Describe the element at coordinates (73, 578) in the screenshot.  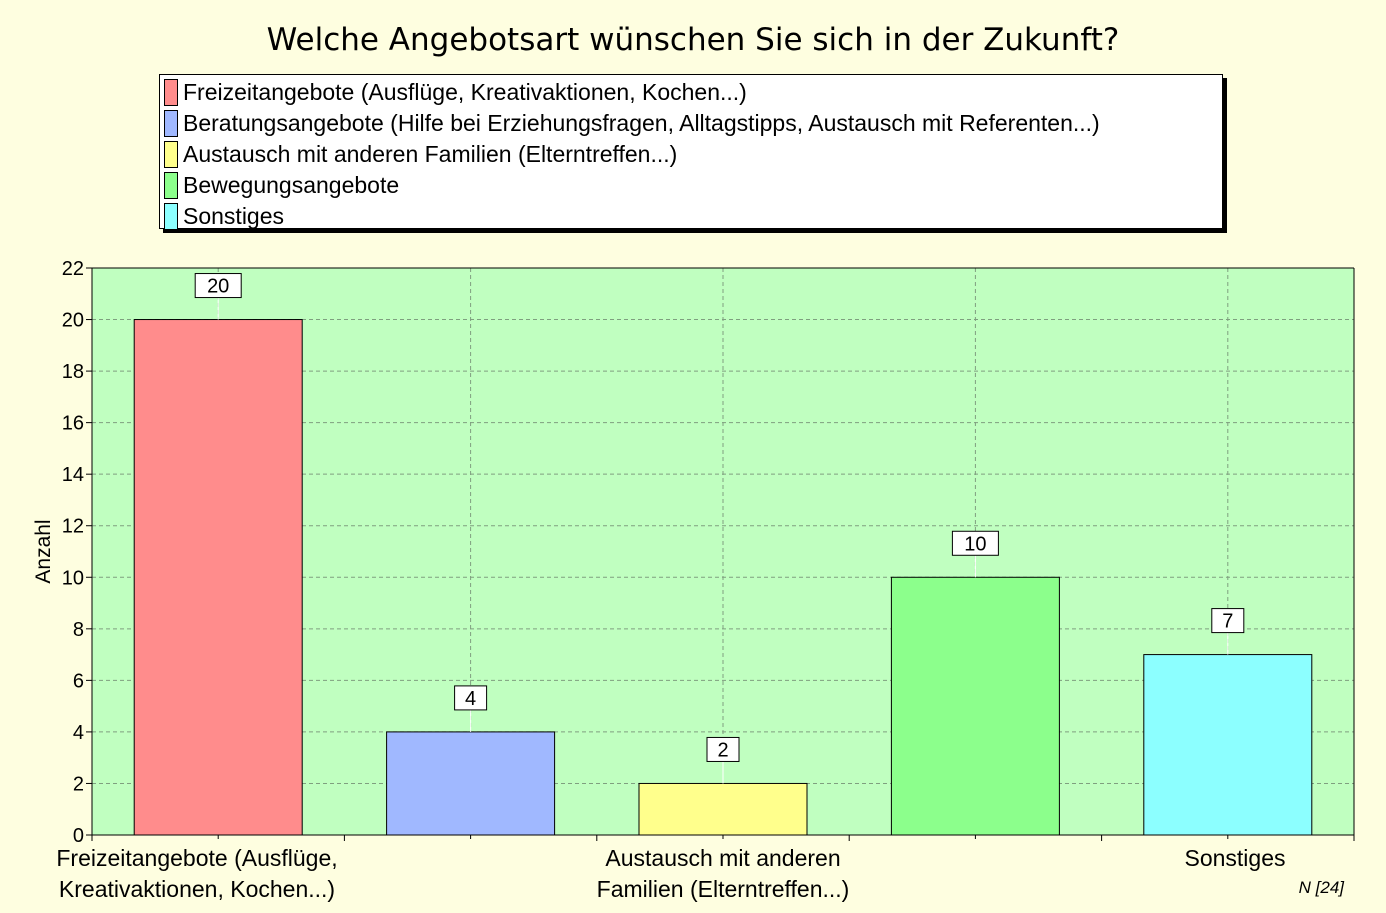
I see `y-tick-label: 10` at that location.